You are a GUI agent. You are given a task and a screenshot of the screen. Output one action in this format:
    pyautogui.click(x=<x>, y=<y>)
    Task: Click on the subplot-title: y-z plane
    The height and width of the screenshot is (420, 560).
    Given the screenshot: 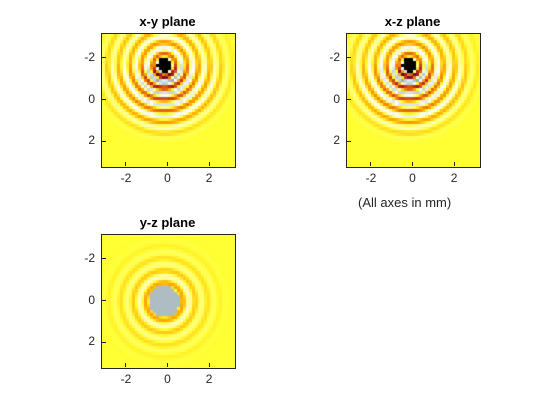 What is the action you would take?
    pyautogui.click(x=167, y=222)
    